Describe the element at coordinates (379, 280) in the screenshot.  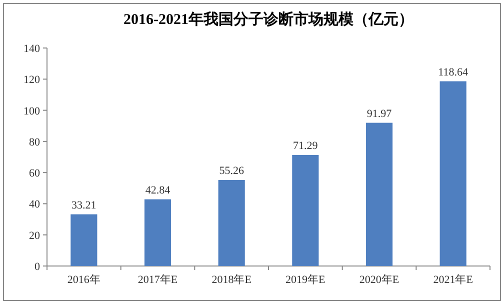
I see `x-tick-label: 2020年E` at that location.